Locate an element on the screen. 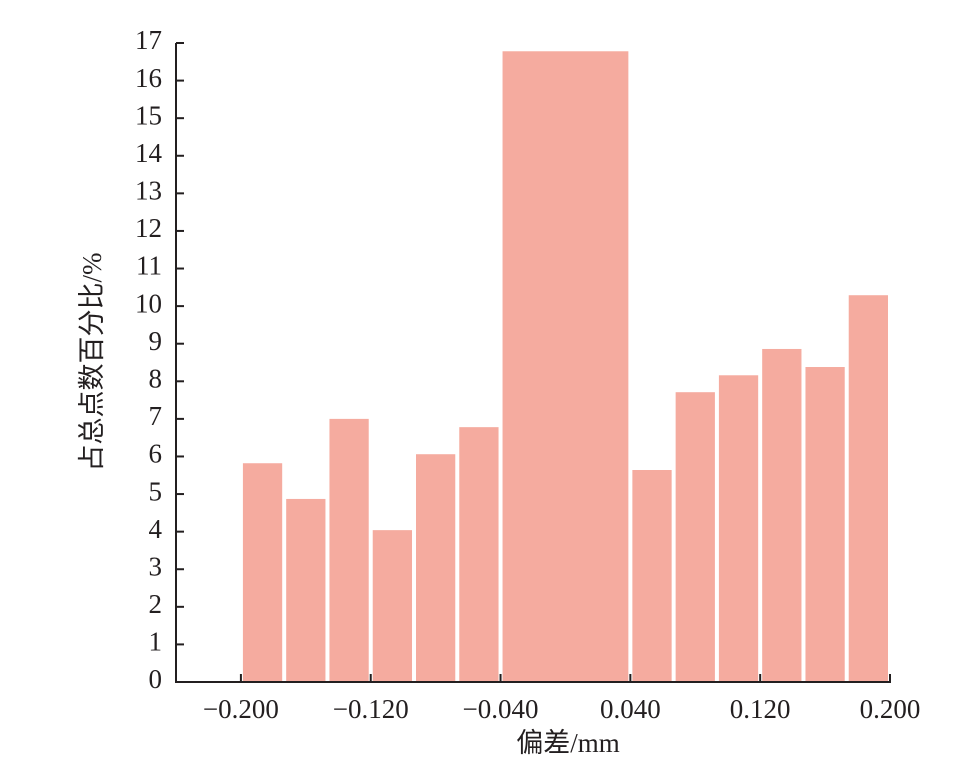 The width and height of the screenshot is (980, 775). y-tick-label: 16 is located at coordinates (148, 78).